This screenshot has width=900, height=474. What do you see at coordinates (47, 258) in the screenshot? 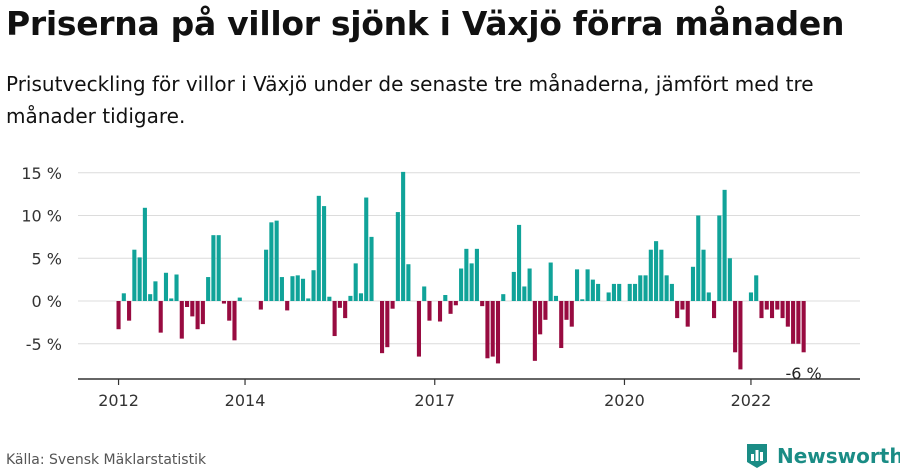
I see `y-tick-label: 5 %` at bounding box center [47, 258].